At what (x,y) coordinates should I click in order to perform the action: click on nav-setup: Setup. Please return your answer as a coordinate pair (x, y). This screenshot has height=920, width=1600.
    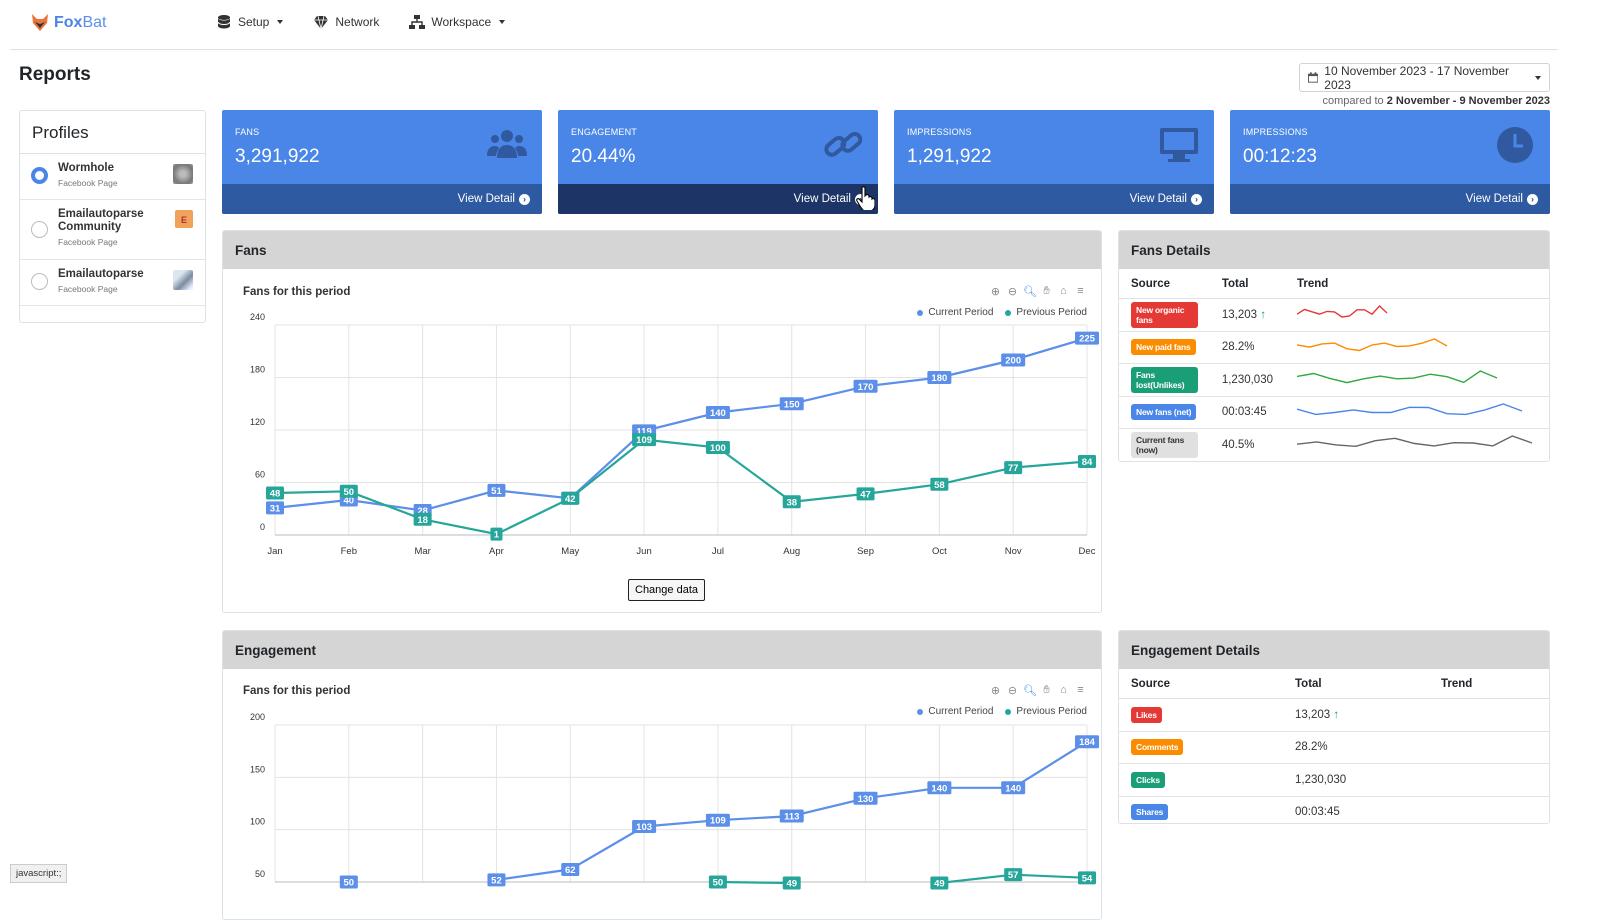
    Looking at the image, I should click on (250, 22).